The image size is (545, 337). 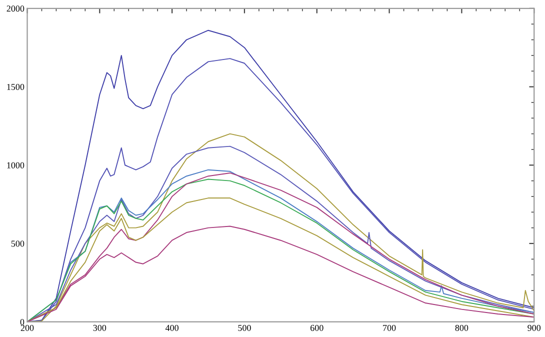 I want to click on y-tick-label: 1500, so click(x=15, y=87).